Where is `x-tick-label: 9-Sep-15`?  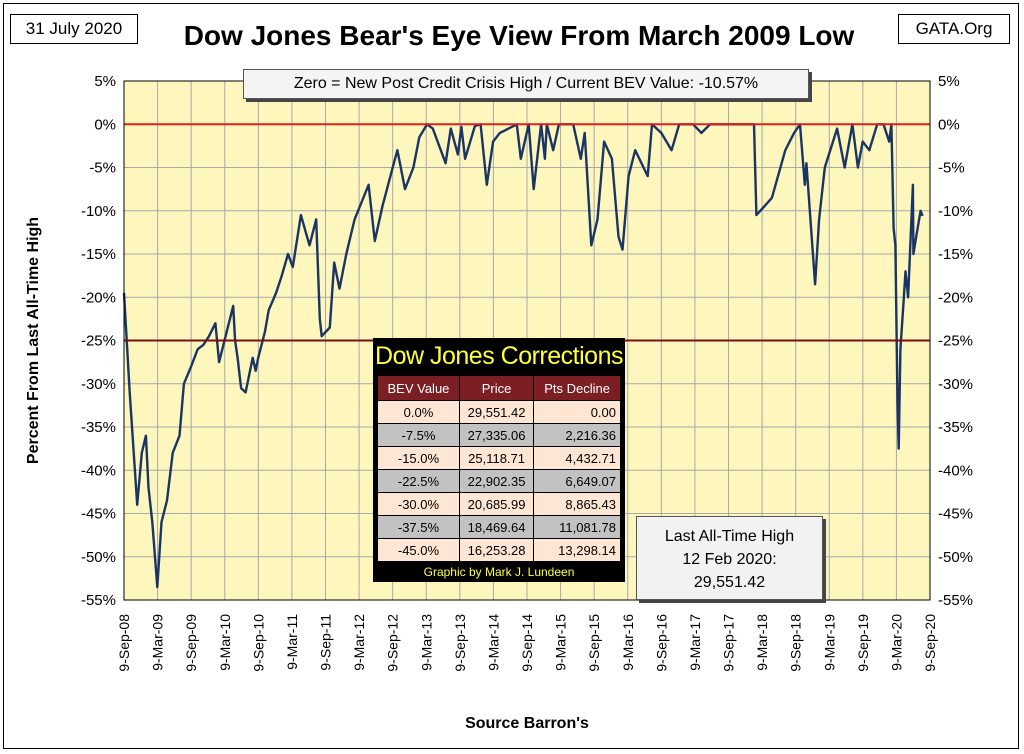 x-tick-label: 9-Sep-15 is located at coordinates (594, 643).